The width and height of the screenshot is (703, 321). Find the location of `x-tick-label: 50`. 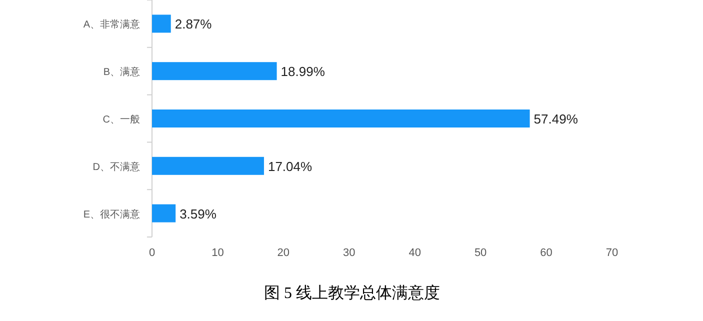

x-tick-label: 50 is located at coordinates (480, 253).